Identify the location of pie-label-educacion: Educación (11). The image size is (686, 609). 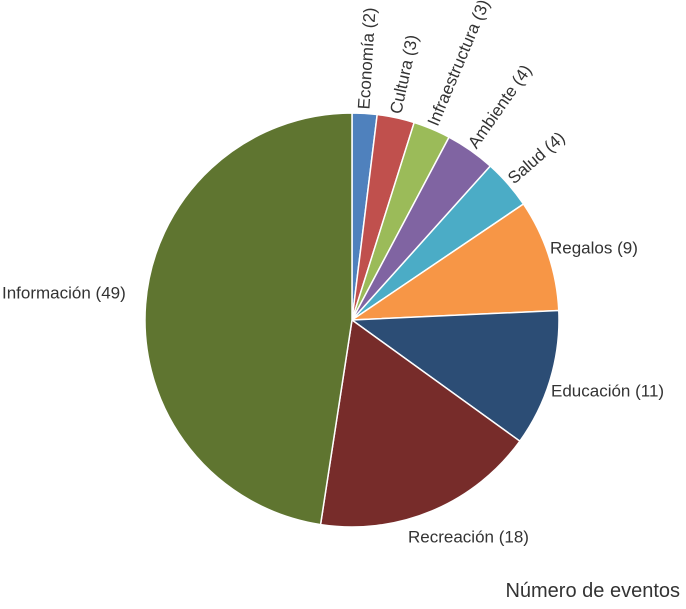
(607, 390).